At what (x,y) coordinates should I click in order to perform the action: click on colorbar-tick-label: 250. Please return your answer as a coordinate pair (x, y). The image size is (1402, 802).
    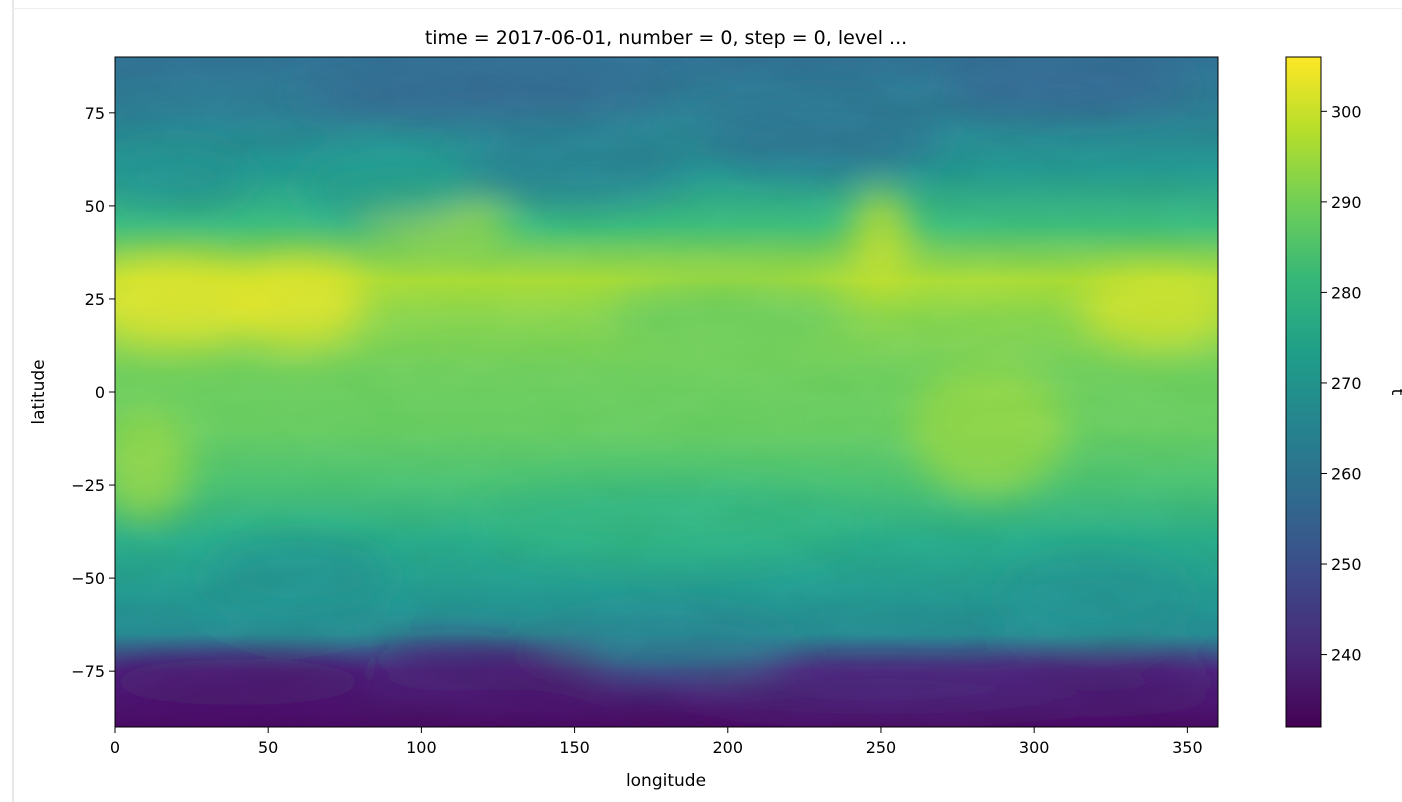
    Looking at the image, I should click on (1346, 564).